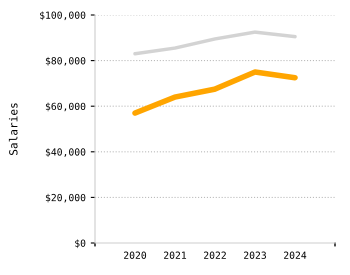 The image size is (350, 275). I want to click on y-tick-label: $40,000, so click(66, 152).